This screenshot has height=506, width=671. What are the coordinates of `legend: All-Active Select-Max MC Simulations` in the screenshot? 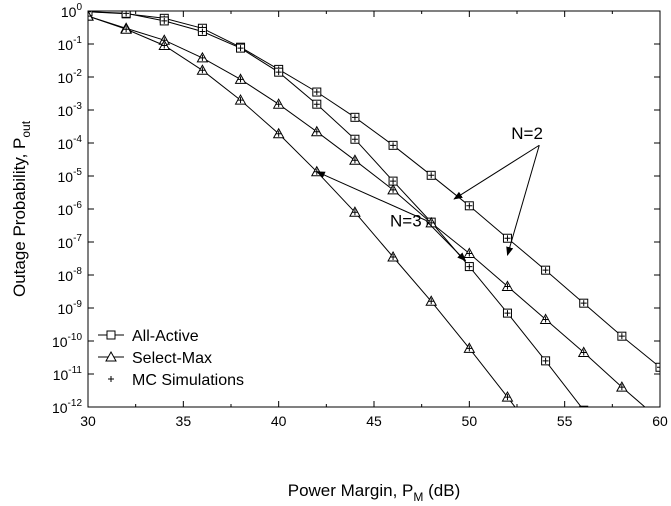 It's located at (171, 358).